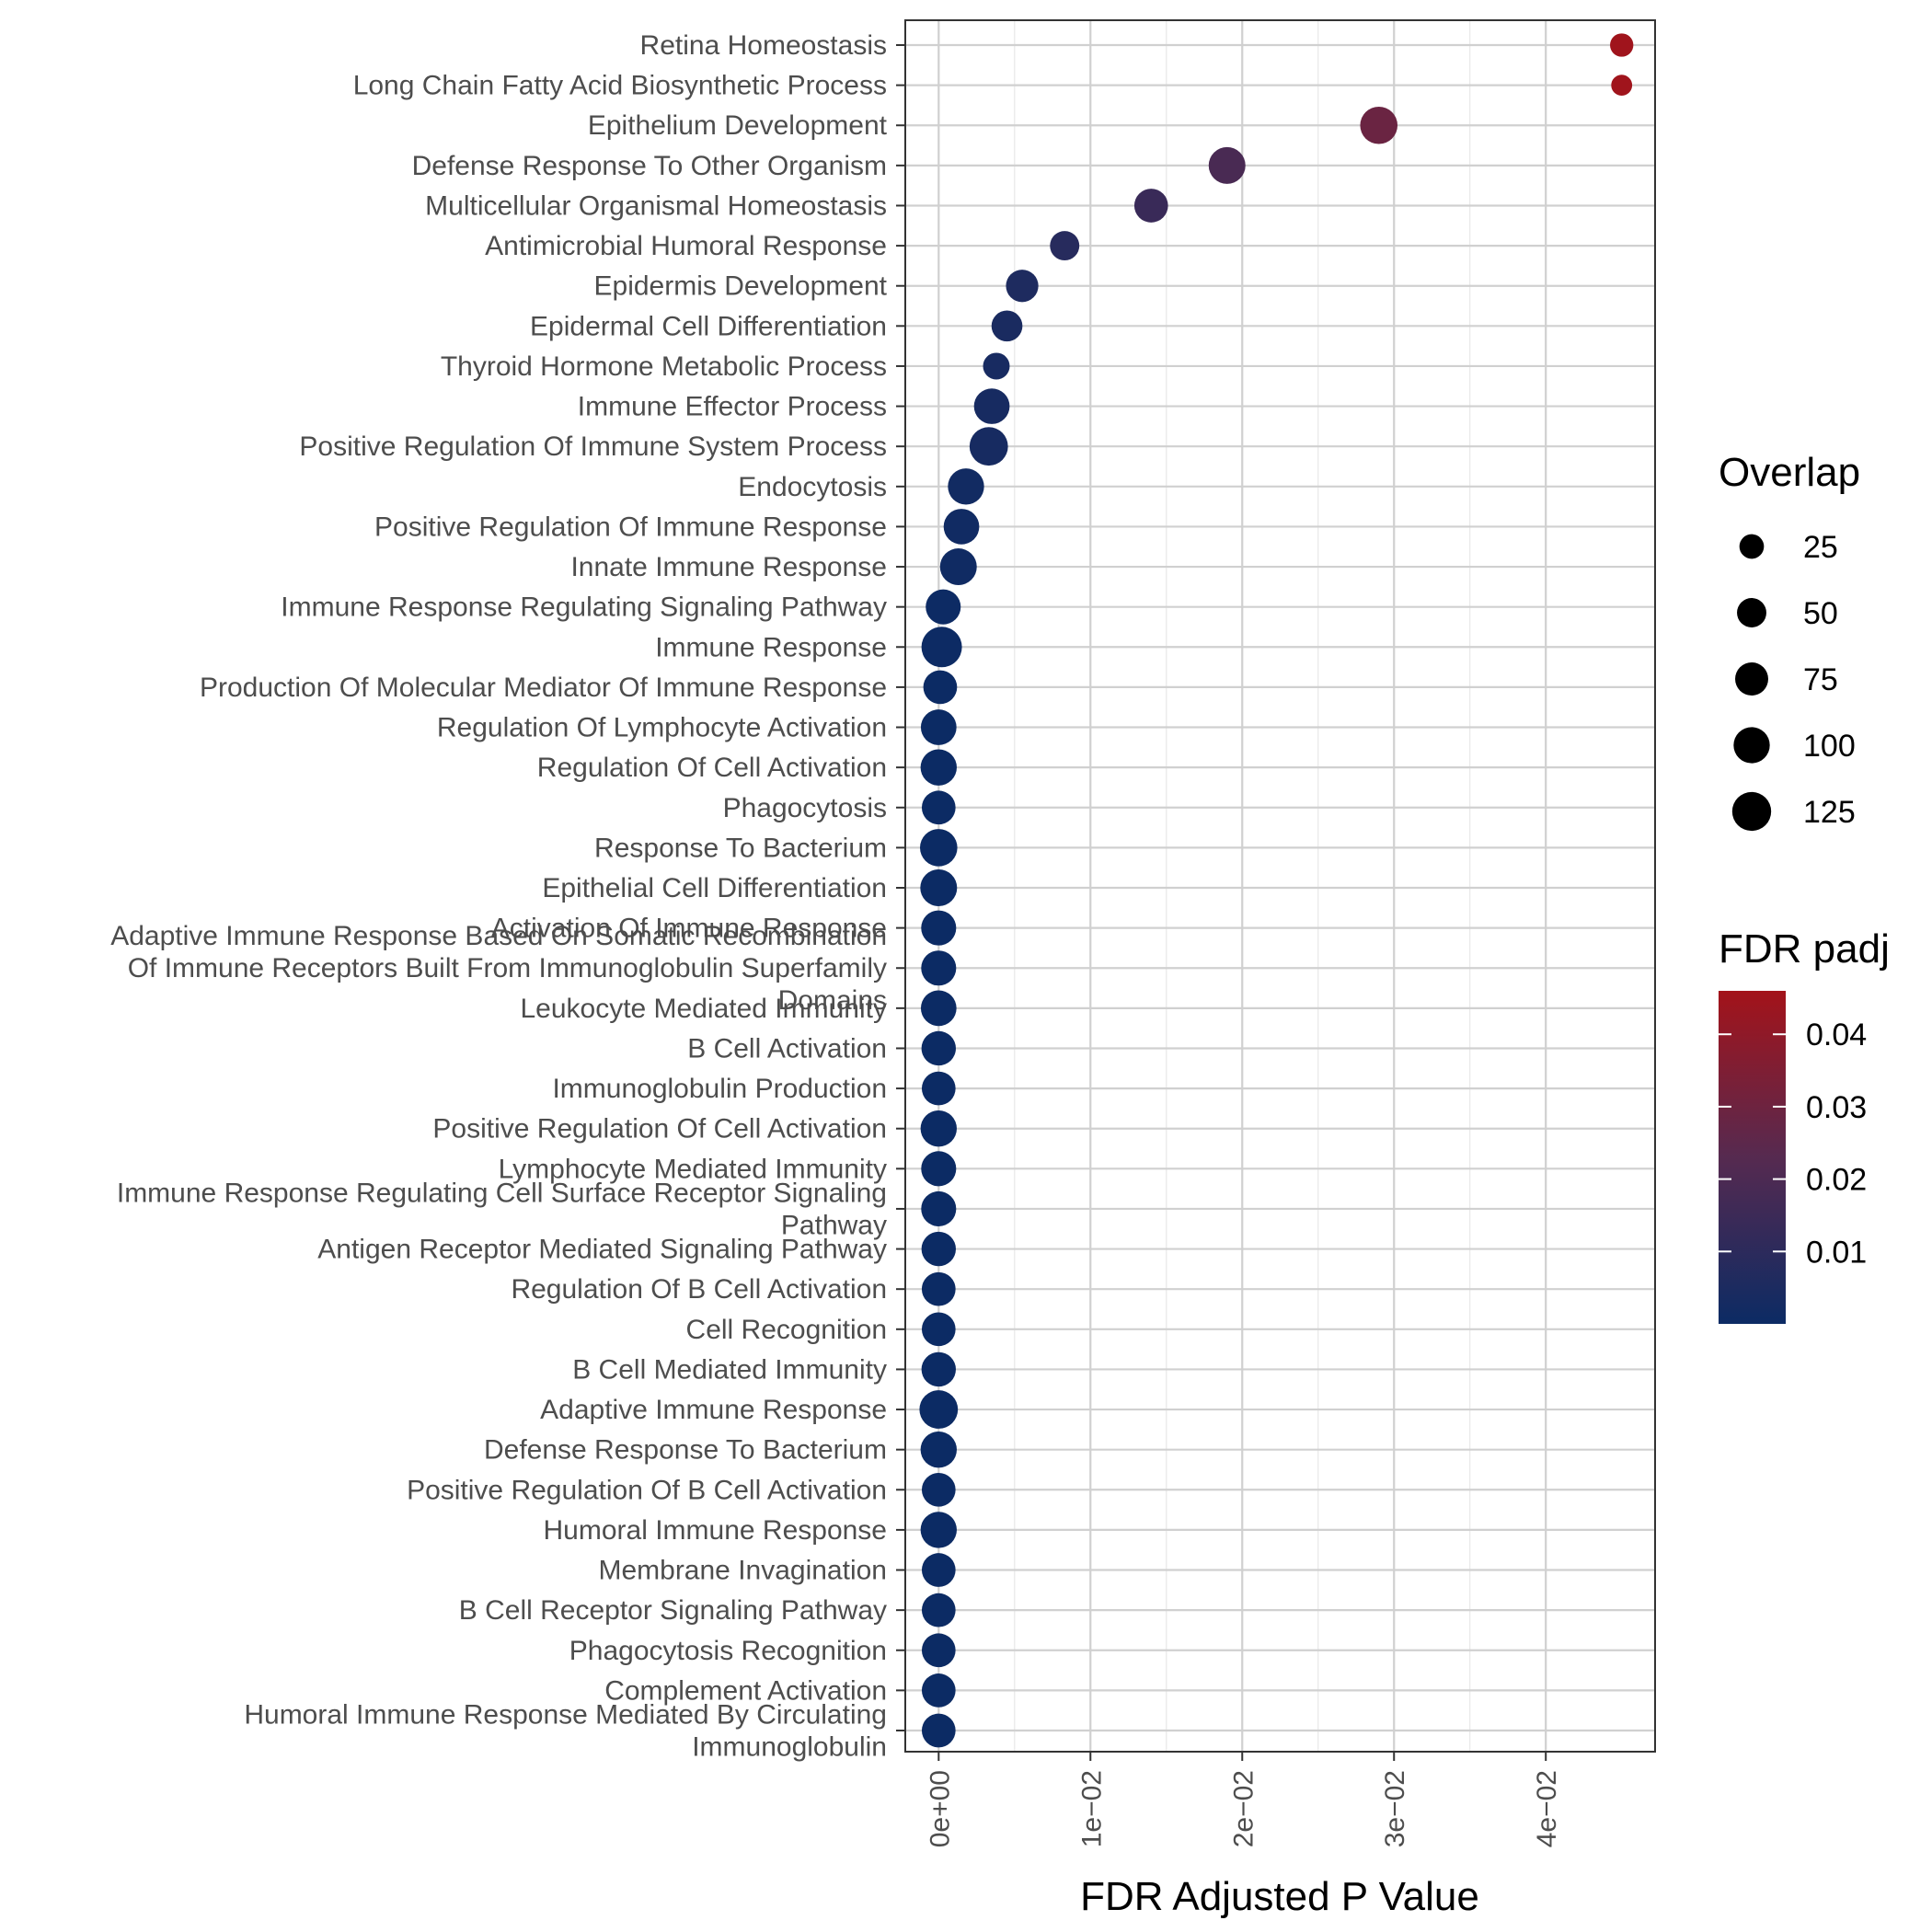 The width and height of the screenshot is (1932, 1932). Describe the element at coordinates (630, 527) in the screenshot. I see `y-axis-label: Positive Regulation Of Immune Response` at that location.